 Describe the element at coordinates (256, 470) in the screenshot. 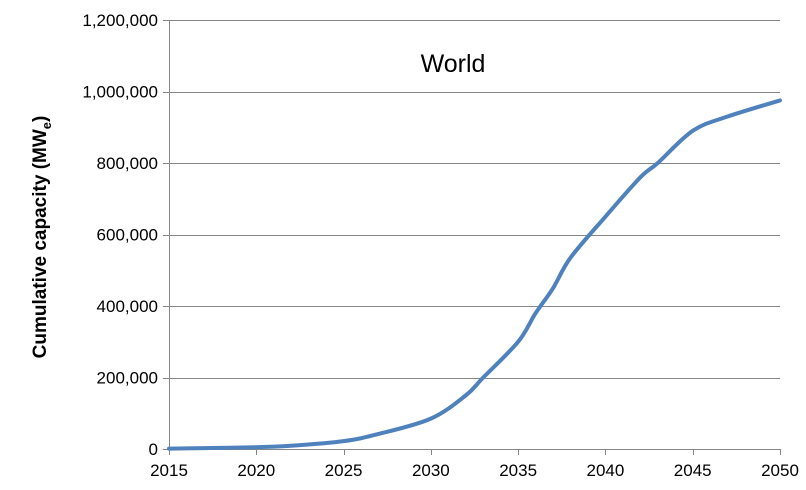

I see `x-tick-label-1: 2020` at that location.